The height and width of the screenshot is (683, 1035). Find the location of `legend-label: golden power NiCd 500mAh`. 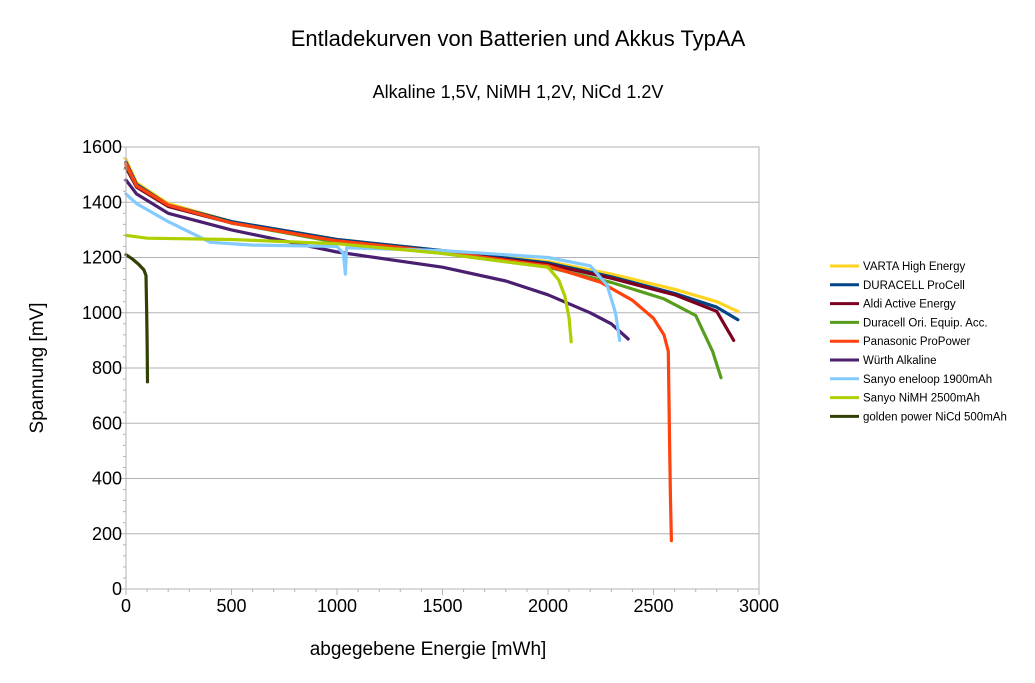

legend-label: golden power NiCd 500mAh is located at coordinates (935, 417).